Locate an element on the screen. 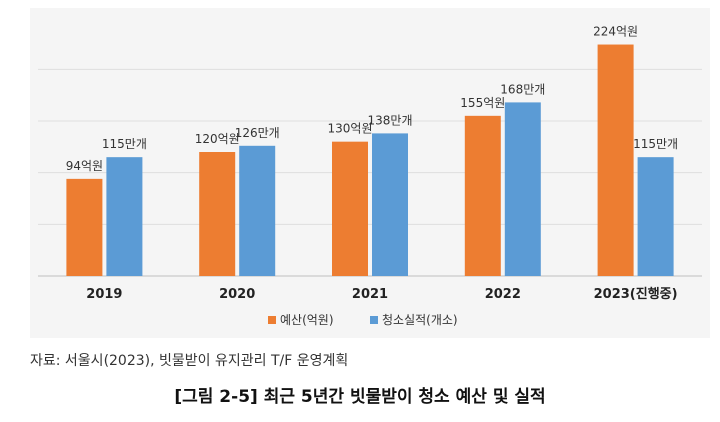  x-tick-label: 2021 is located at coordinates (370, 294).